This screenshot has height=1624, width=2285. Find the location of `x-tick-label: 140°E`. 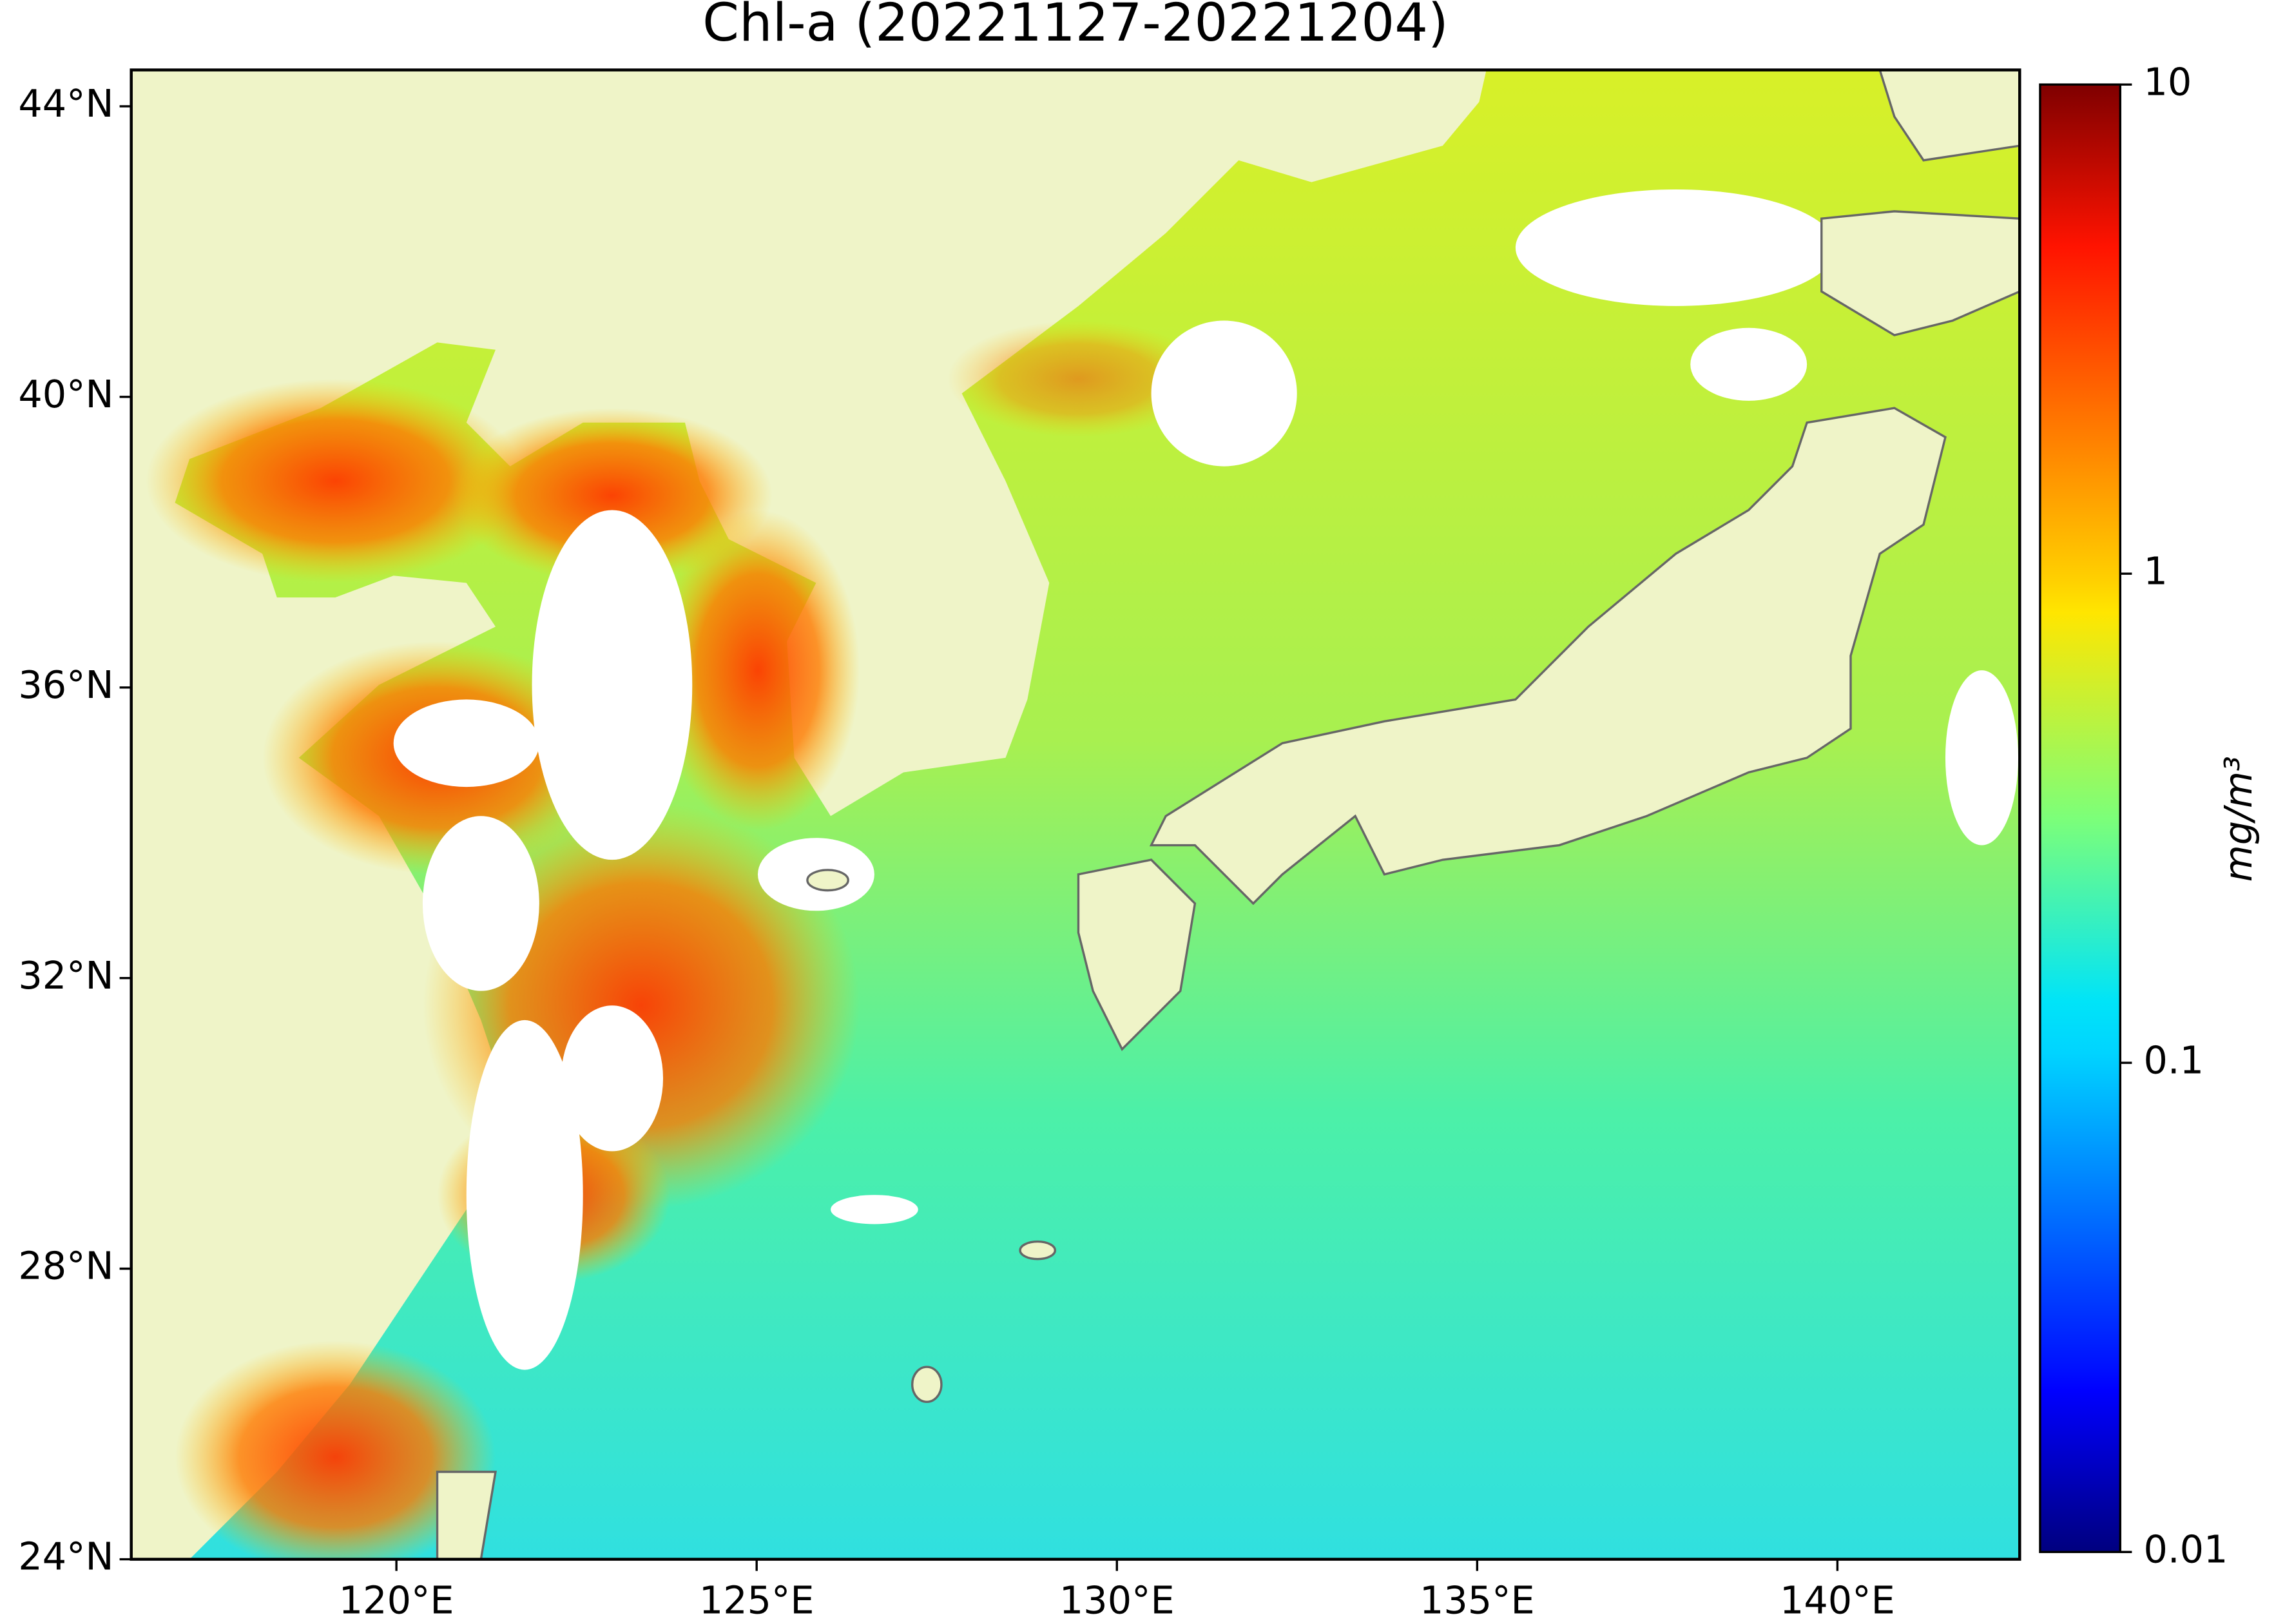

x-tick-label: 140°E is located at coordinates (1837, 1598).